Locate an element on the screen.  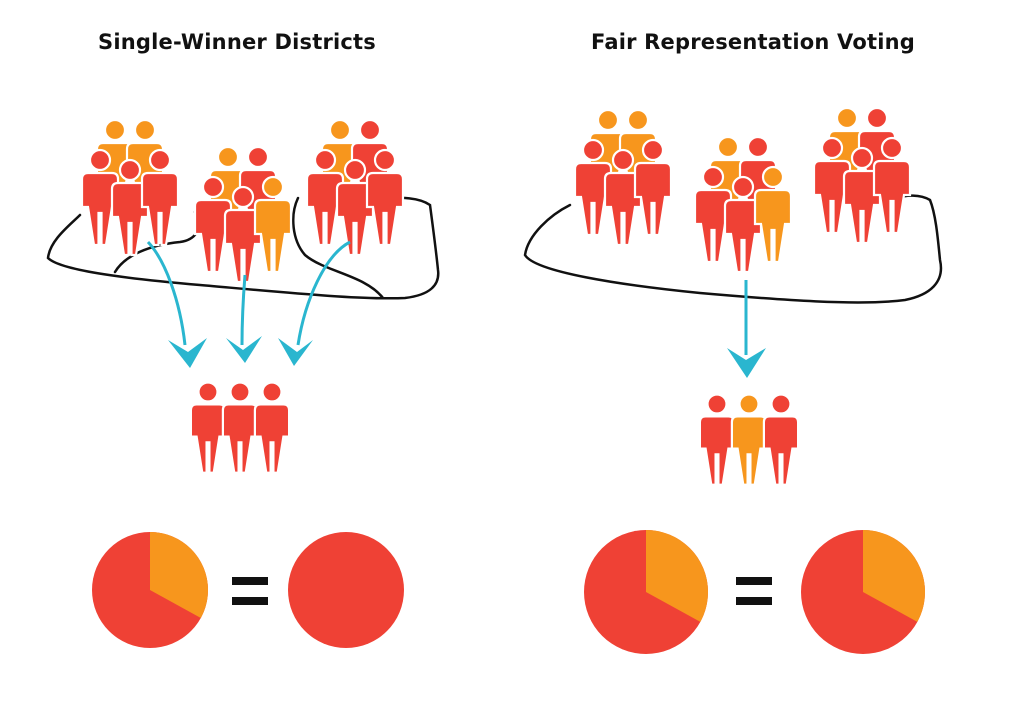
left-seat-share-pie is located at coordinates (346, 590).